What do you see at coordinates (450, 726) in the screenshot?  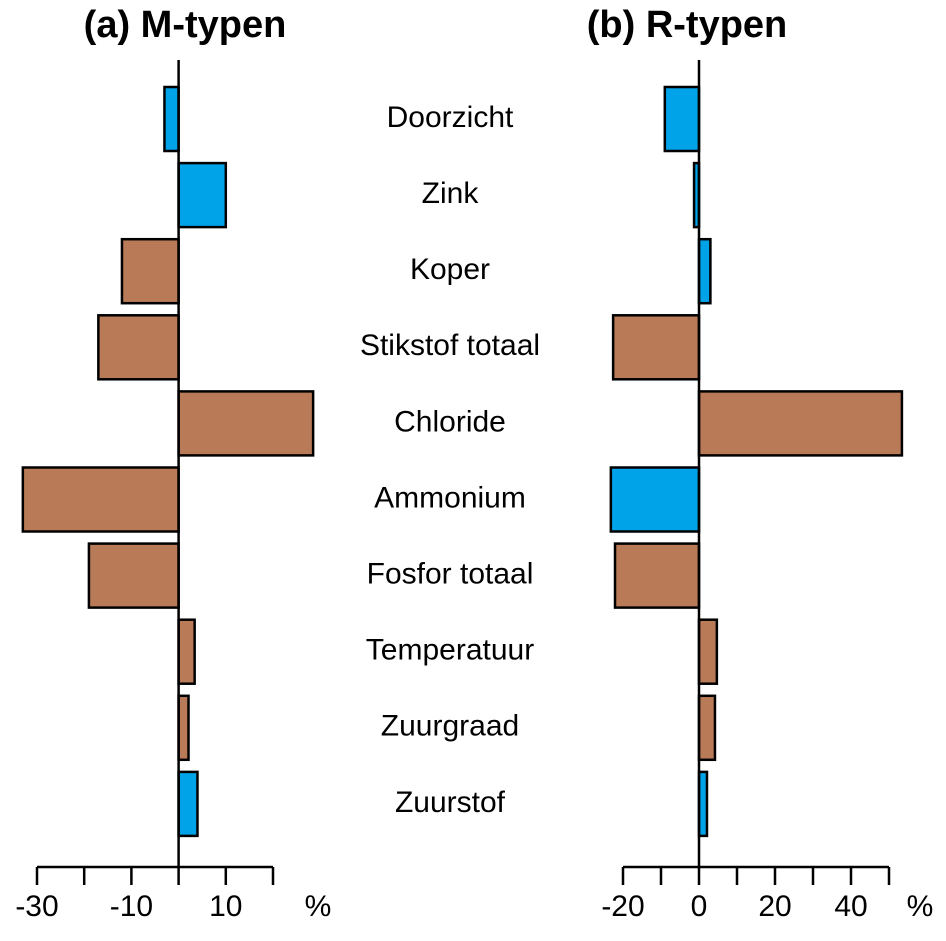 I see `category-label: Zuurgraad` at bounding box center [450, 726].